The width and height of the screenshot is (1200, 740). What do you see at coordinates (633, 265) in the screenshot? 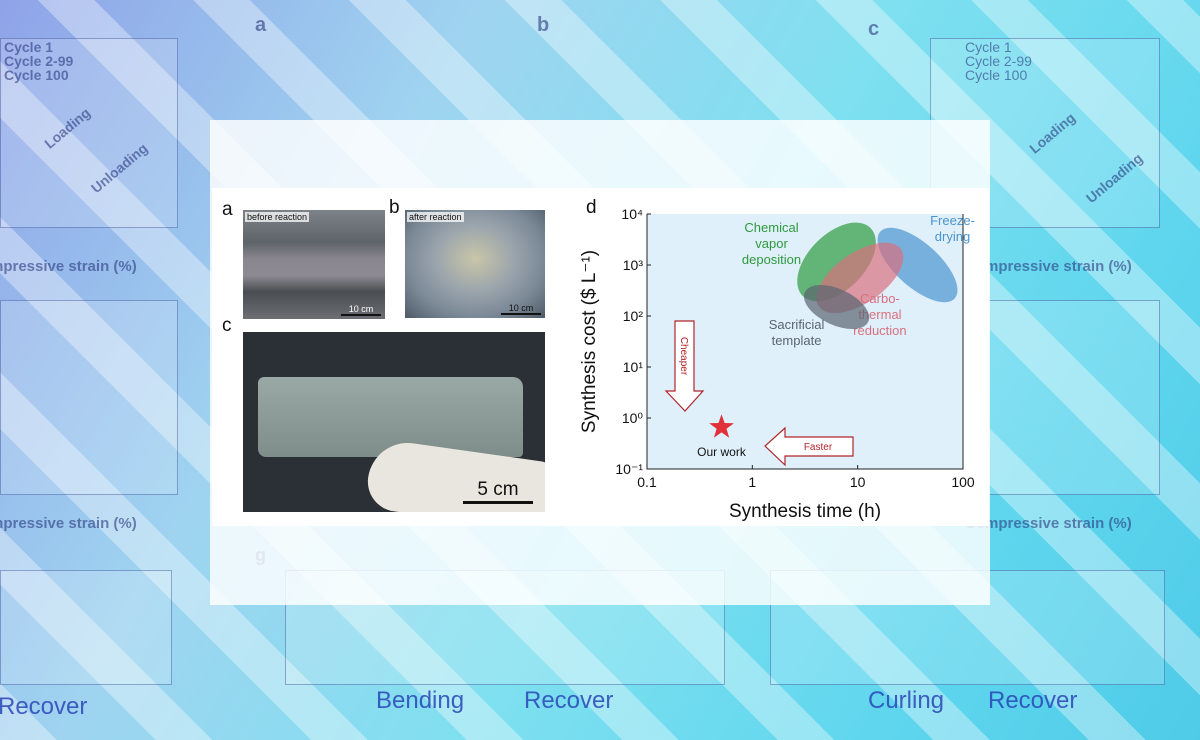
I see `y-tick-label: 10³` at bounding box center [633, 265].